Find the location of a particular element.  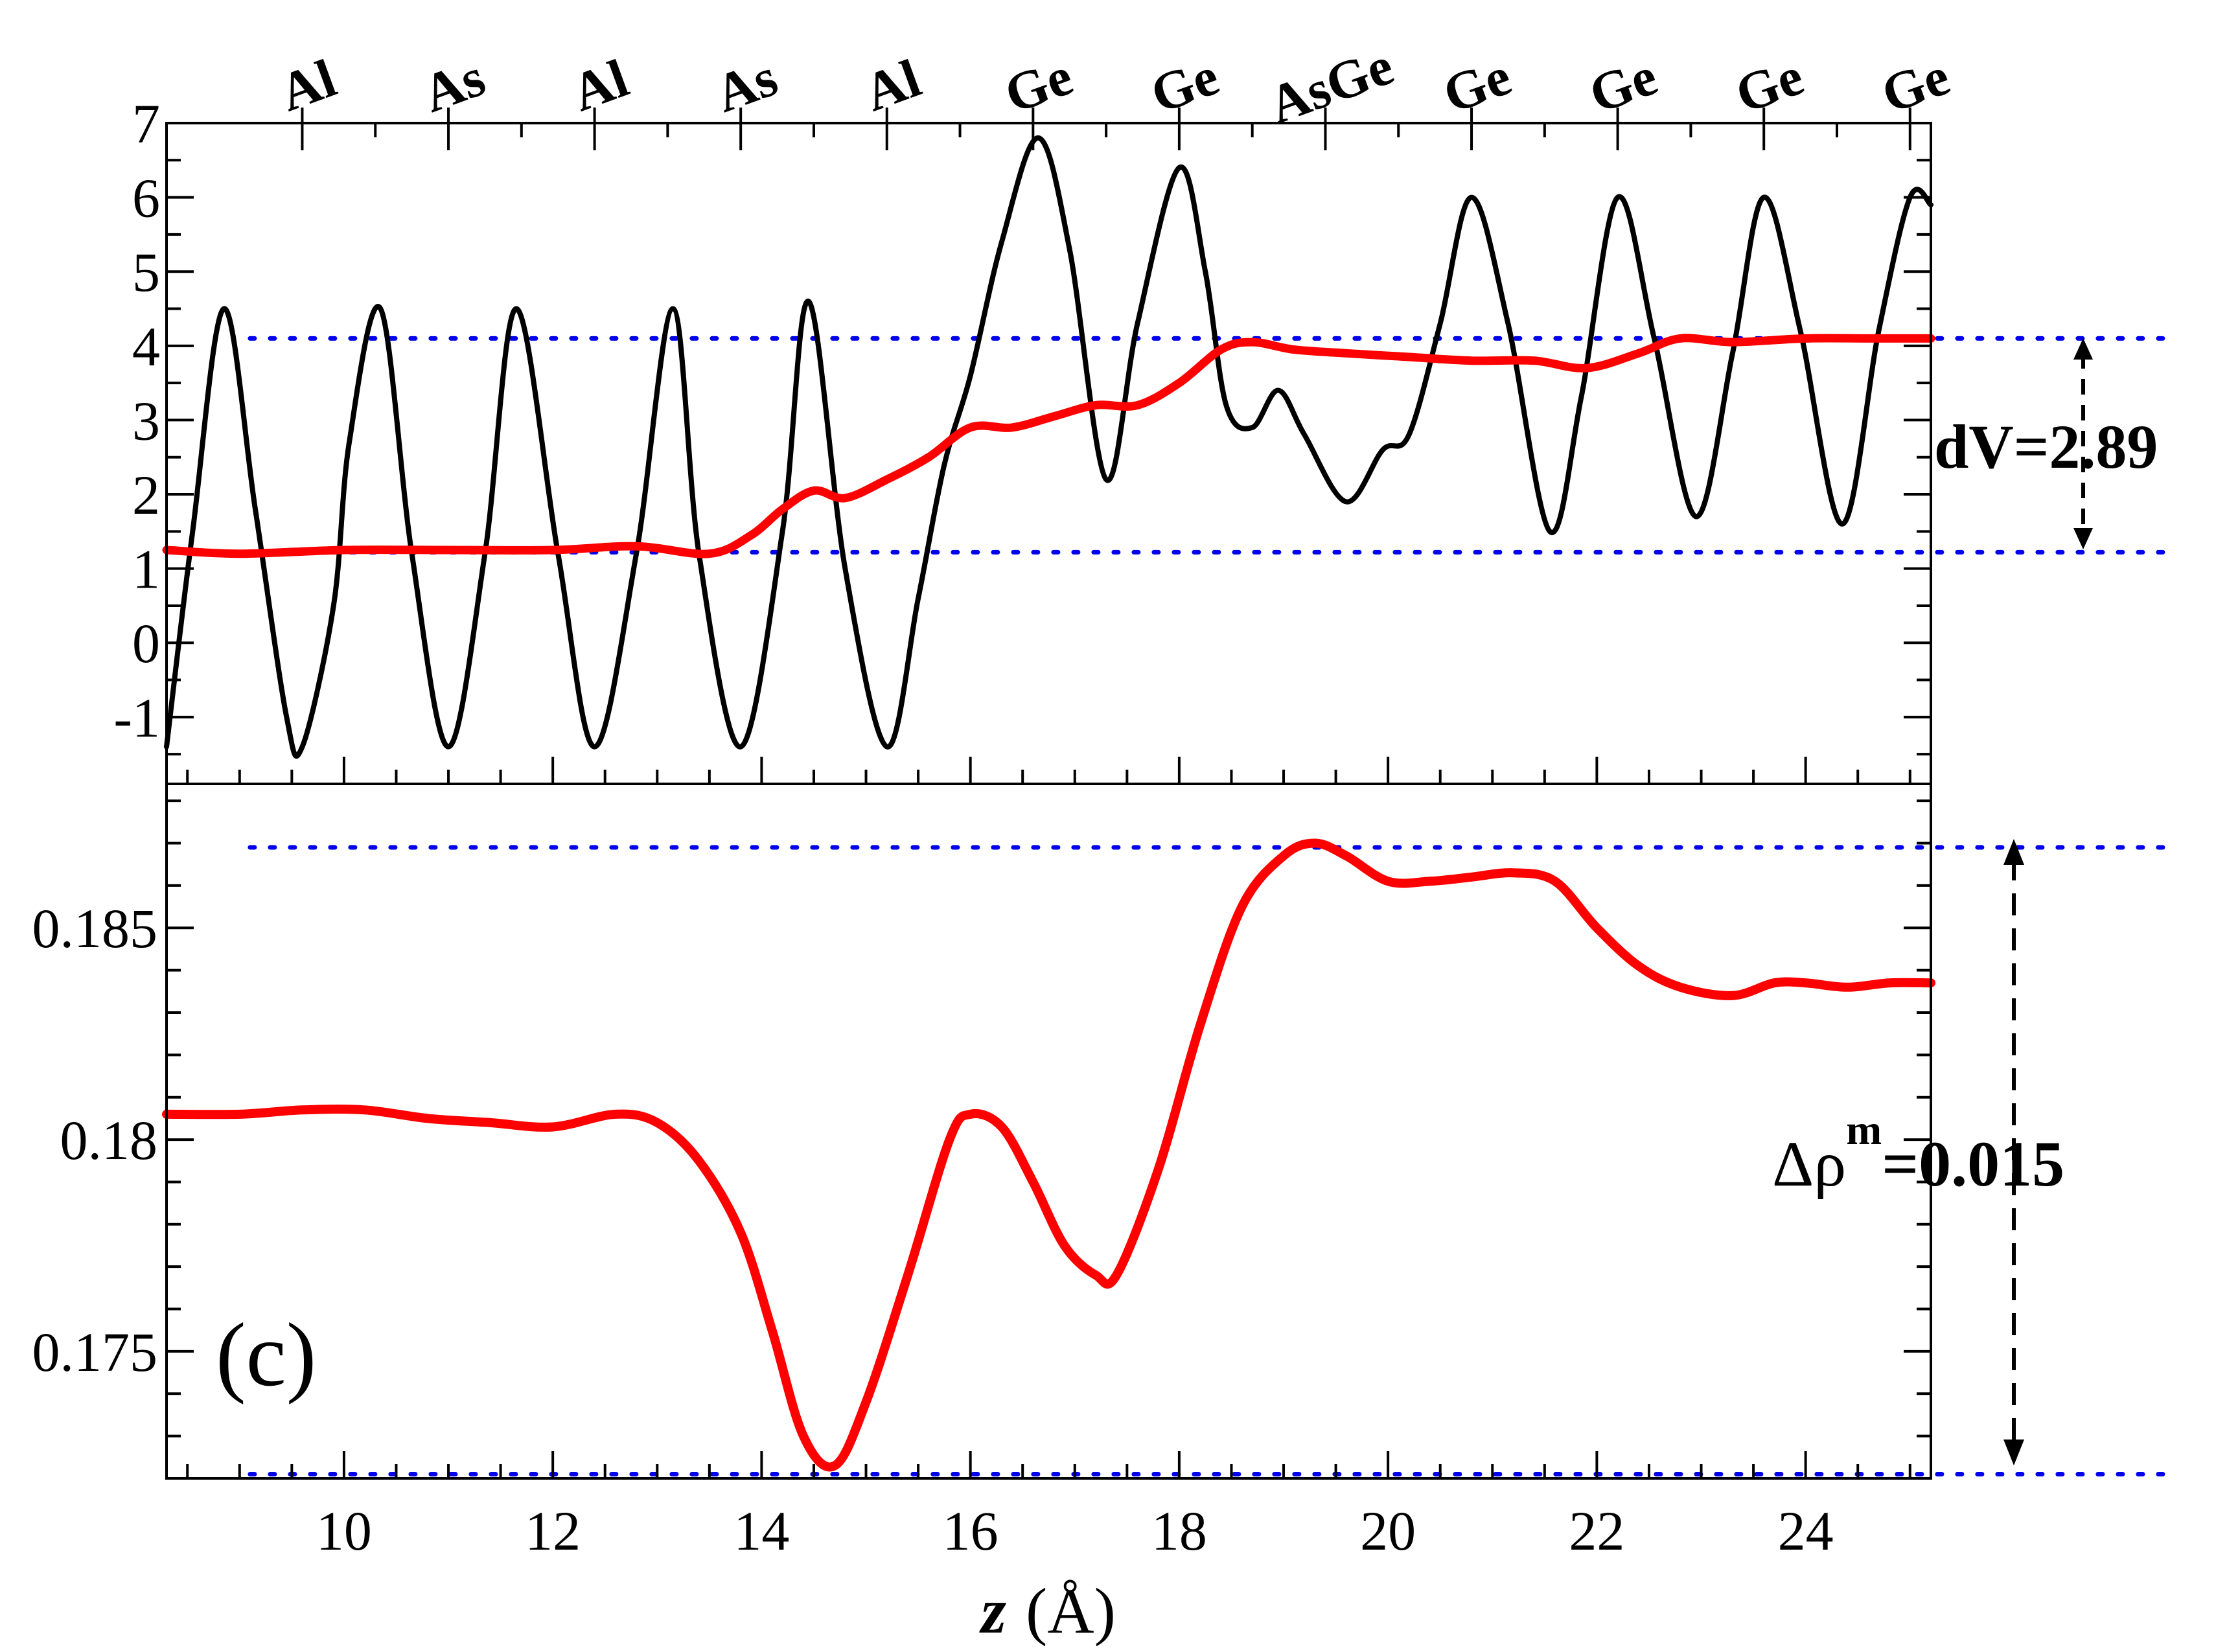

top-ytick-label: 7 is located at coordinates (146, 124).